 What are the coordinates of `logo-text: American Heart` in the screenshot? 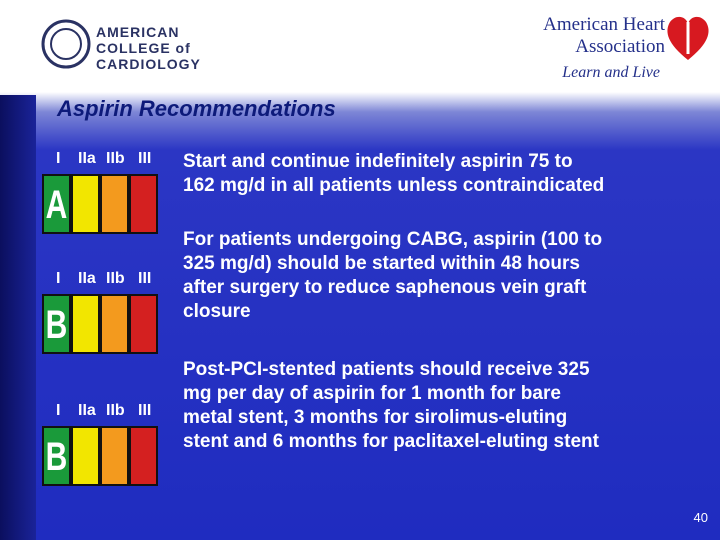 It's located at (604, 24).